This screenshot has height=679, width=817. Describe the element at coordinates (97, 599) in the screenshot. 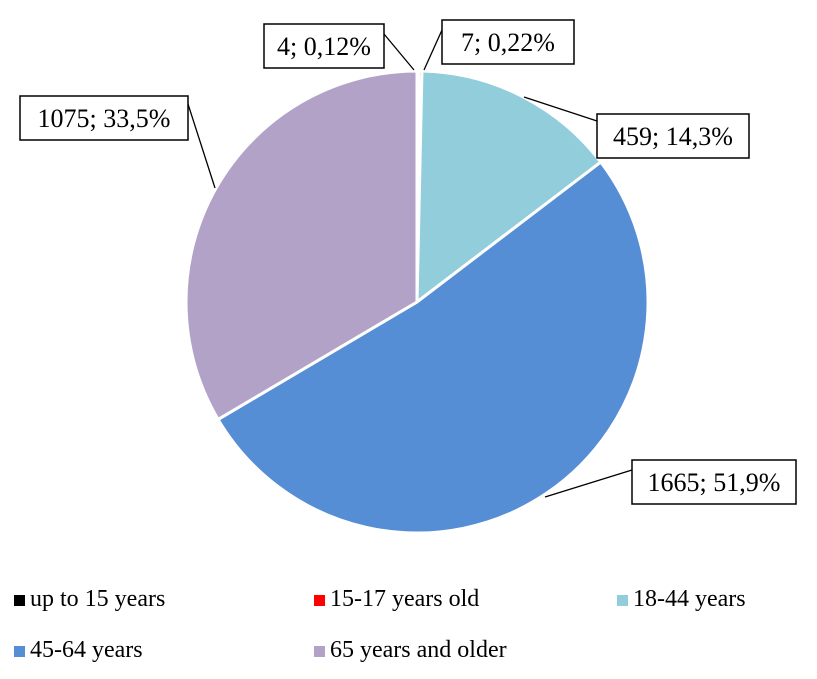

I see `legend-label-0: up to 15 years` at that location.